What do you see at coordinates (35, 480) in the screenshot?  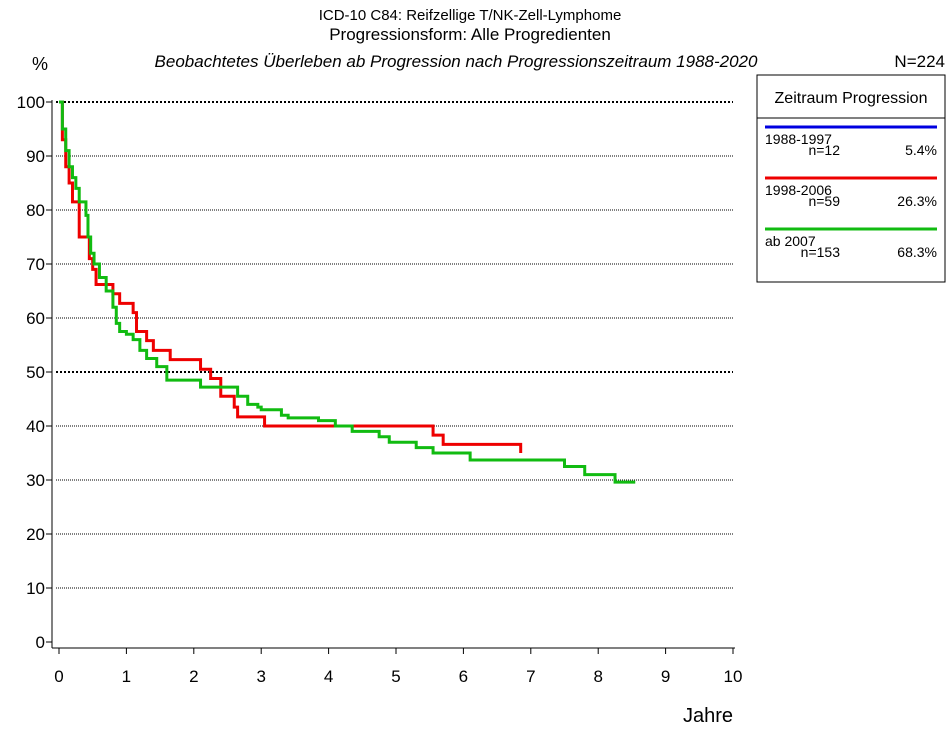 I see `y-tick-label: 30` at bounding box center [35, 480].